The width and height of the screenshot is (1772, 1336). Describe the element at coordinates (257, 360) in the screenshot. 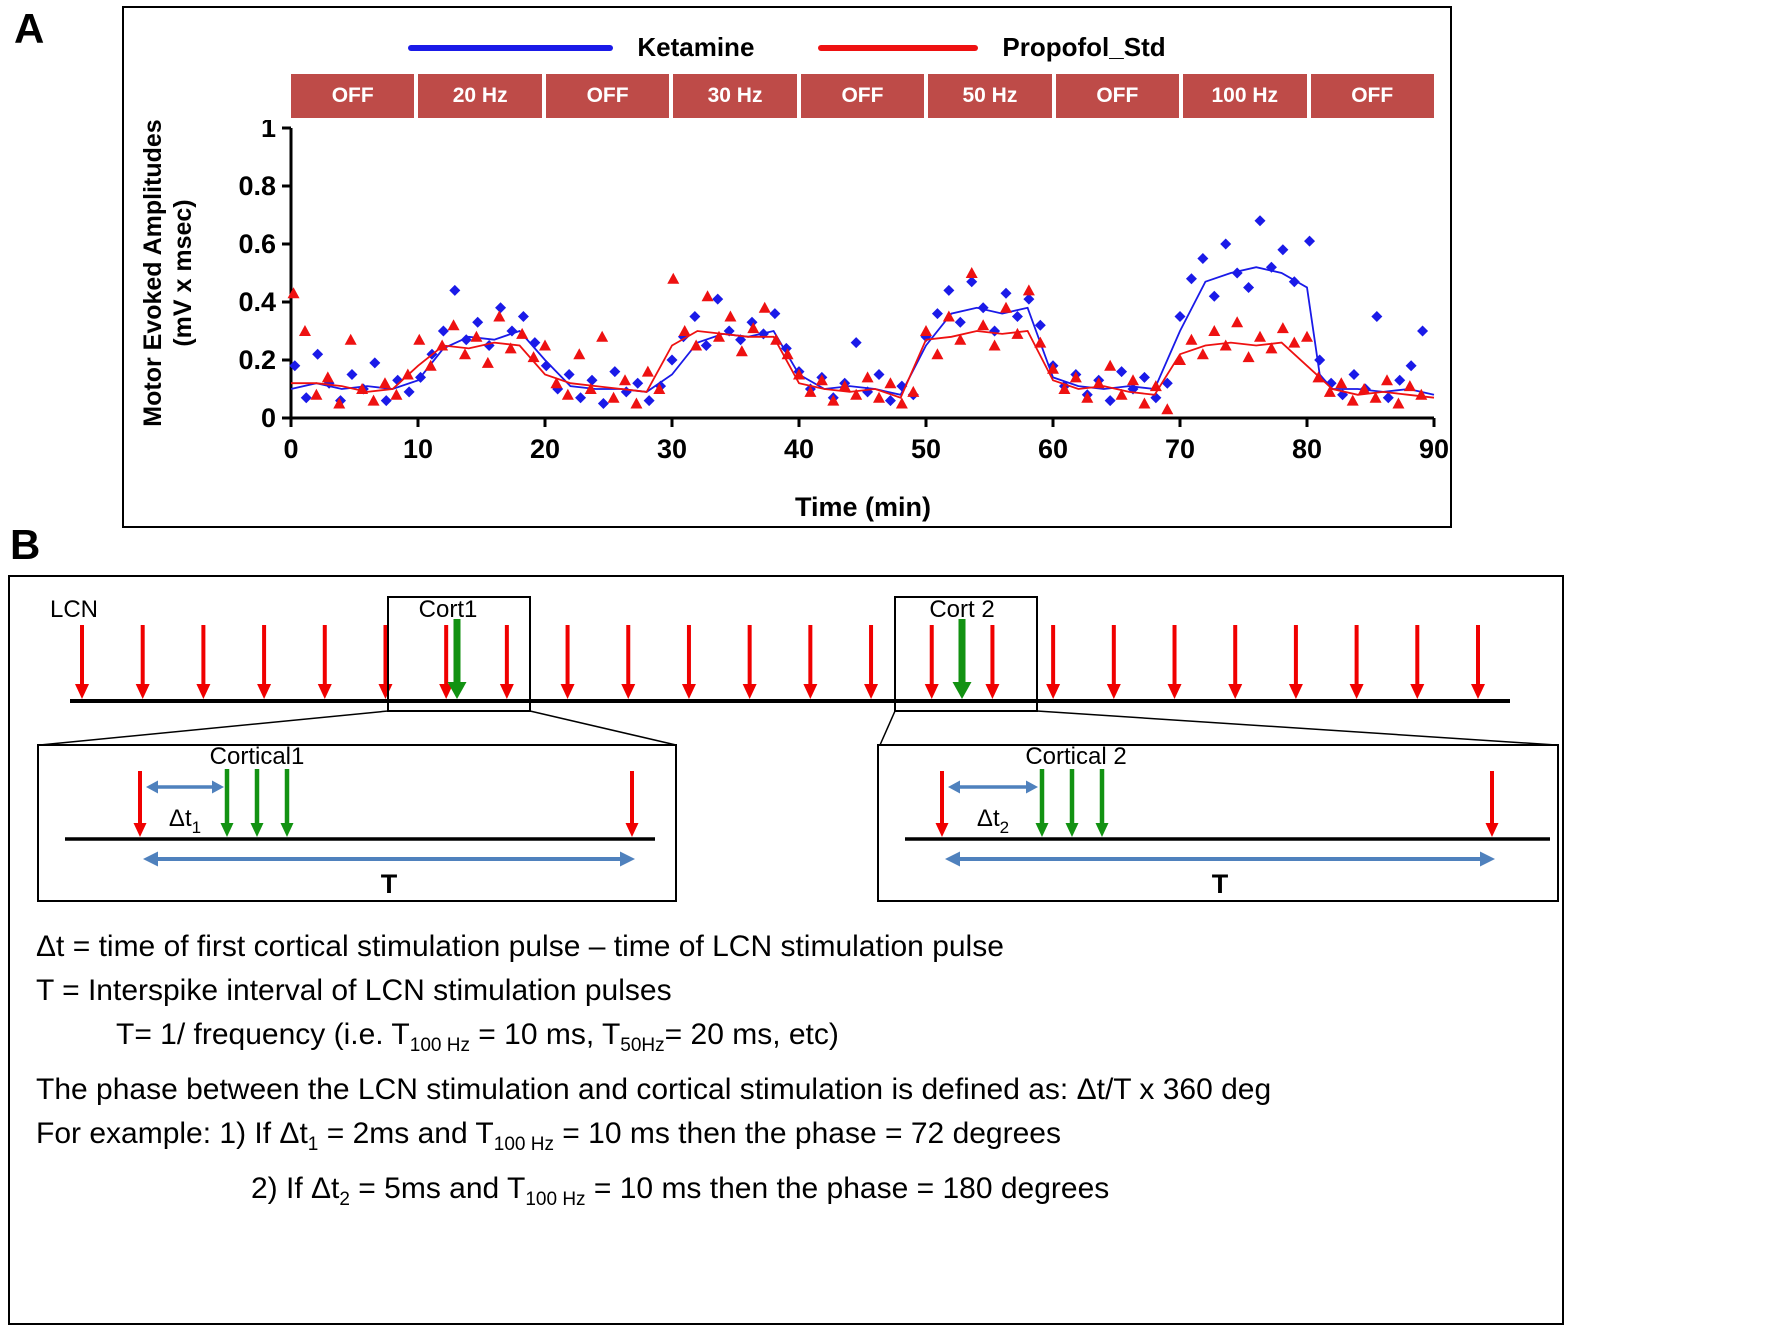

I see `y-tick-label: 0.2` at that location.